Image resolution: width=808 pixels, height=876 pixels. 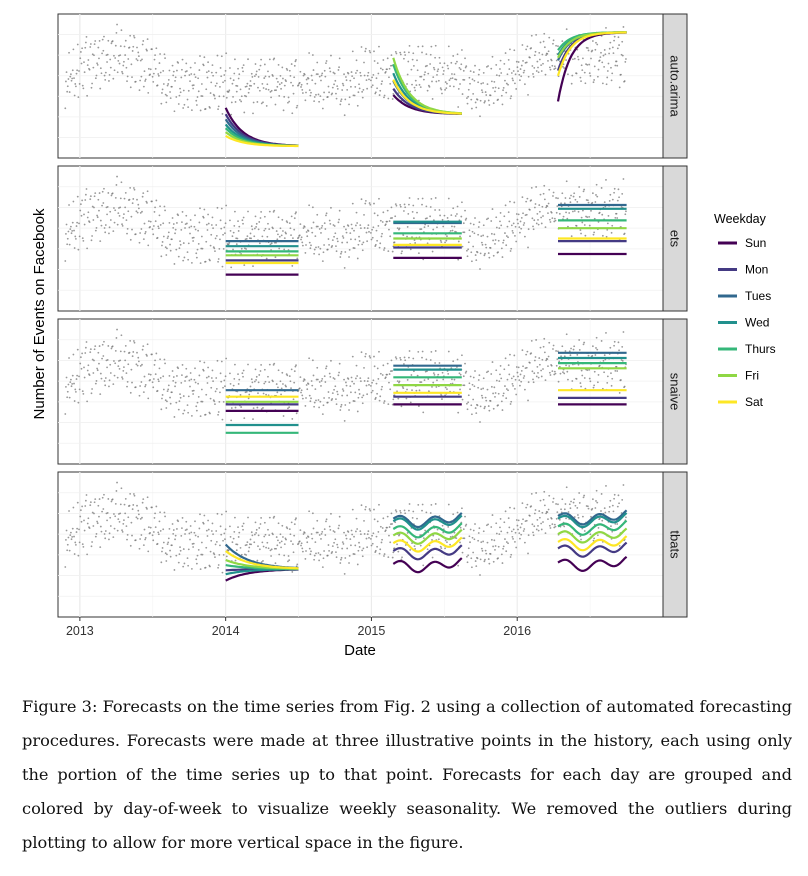 What do you see at coordinates (591, 54) in the screenshot?
I see `forecast-line-sat` at bounding box center [591, 54].